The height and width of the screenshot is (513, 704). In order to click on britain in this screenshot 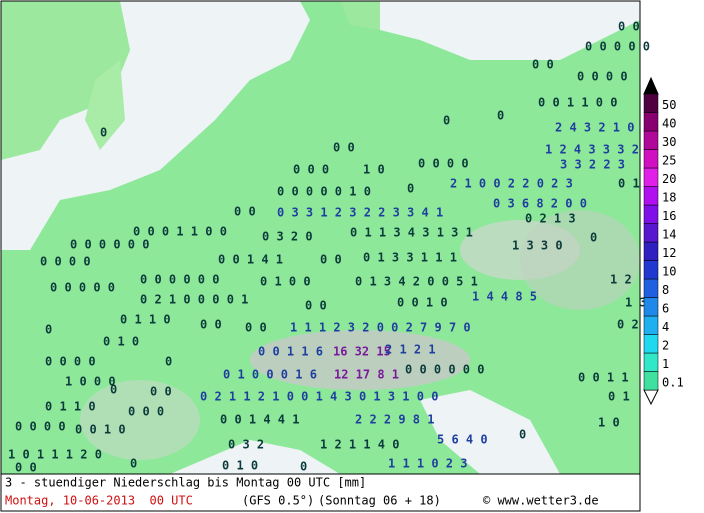, I will do `click(65, 80)`.